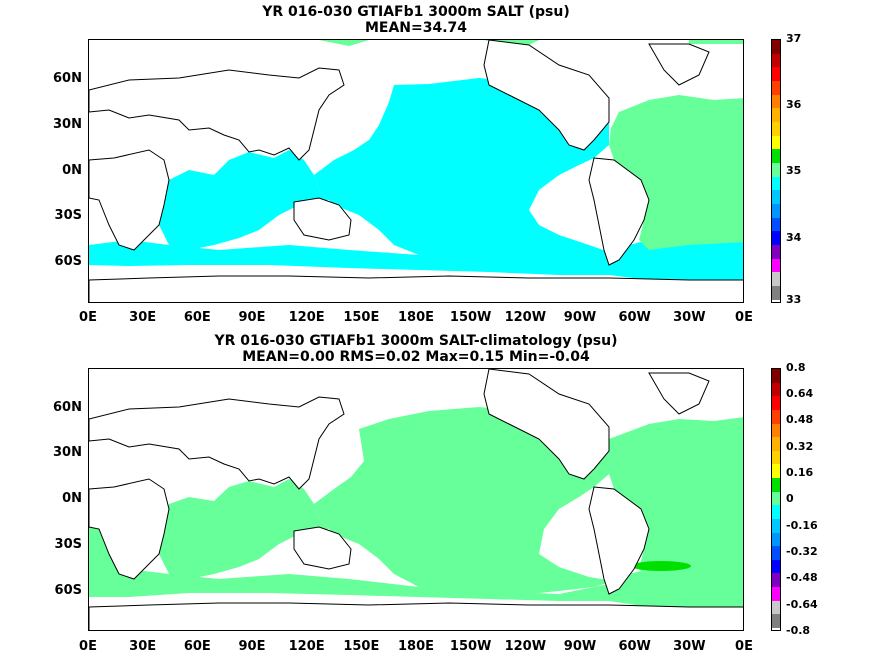 This screenshot has width=875, height=656. What do you see at coordinates (802, 577) in the screenshot?
I see `panel2-colorbar-label: -0.48` at bounding box center [802, 577].